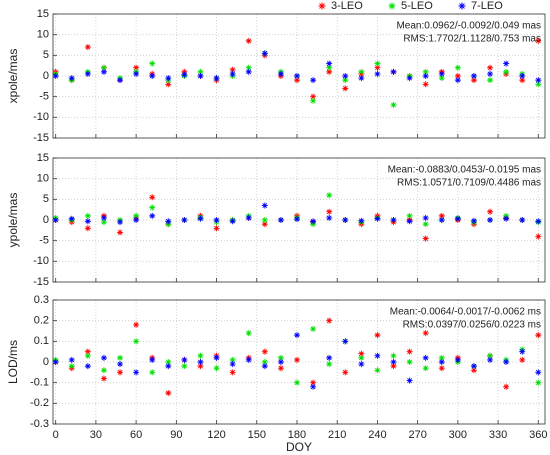 The image size is (550, 455). Describe the element at coordinates (43, 14) in the screenshot. I see `y-tick-label: 15` at that location.